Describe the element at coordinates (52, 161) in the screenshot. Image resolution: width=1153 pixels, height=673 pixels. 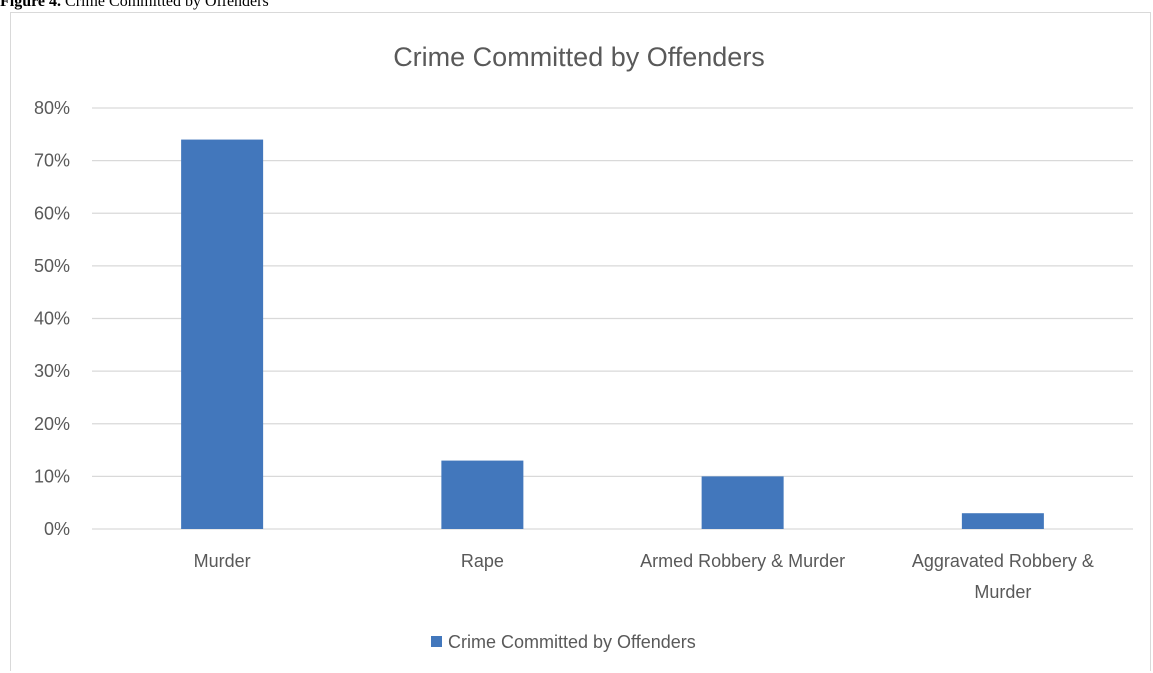
I see `y-tick-label: 70%` at that location.